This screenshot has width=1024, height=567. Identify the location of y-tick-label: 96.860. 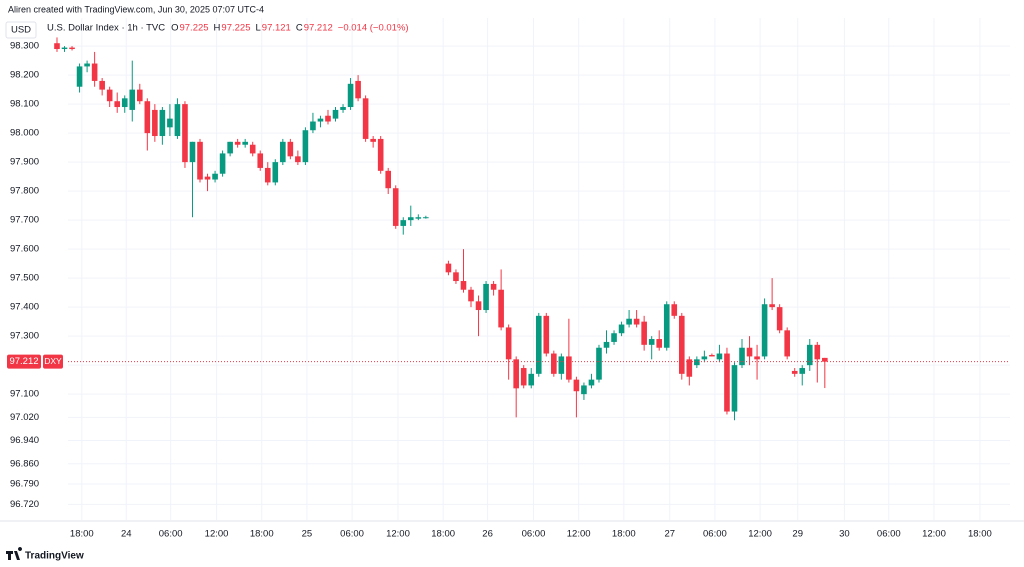
(24, 463).